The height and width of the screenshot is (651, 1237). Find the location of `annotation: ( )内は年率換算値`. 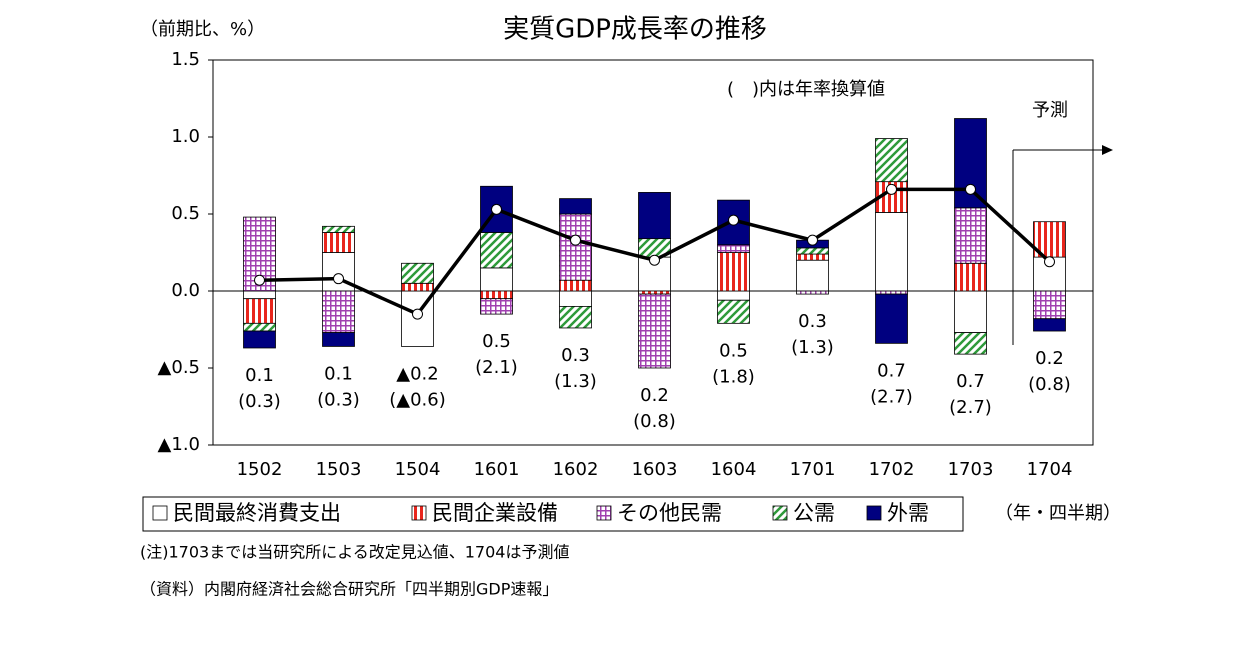

annotation: ( )内は年率換算値 is located at coordinates (806, 89).